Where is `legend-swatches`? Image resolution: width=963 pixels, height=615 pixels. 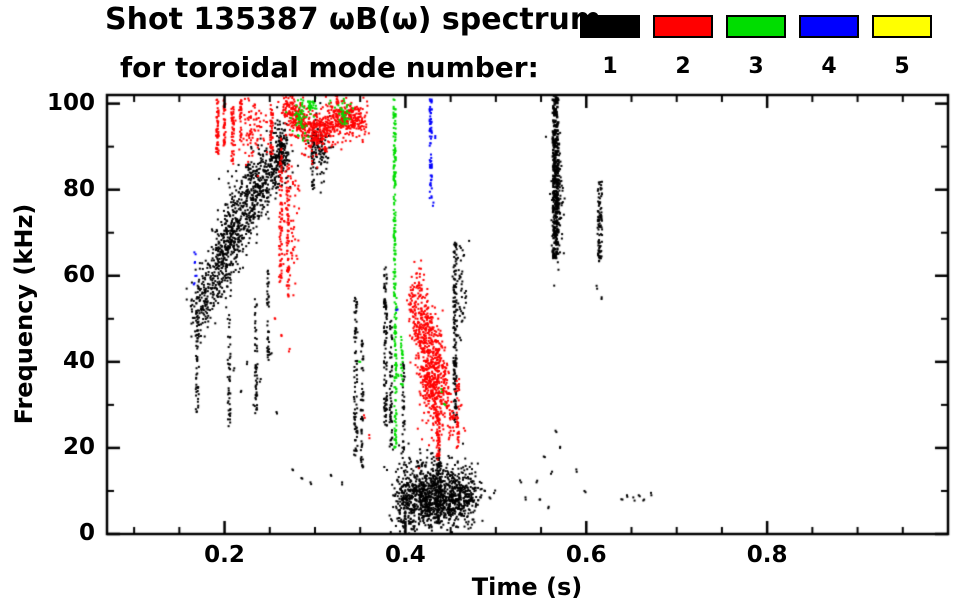 legend-swatches is located at coordinates (756, 26).